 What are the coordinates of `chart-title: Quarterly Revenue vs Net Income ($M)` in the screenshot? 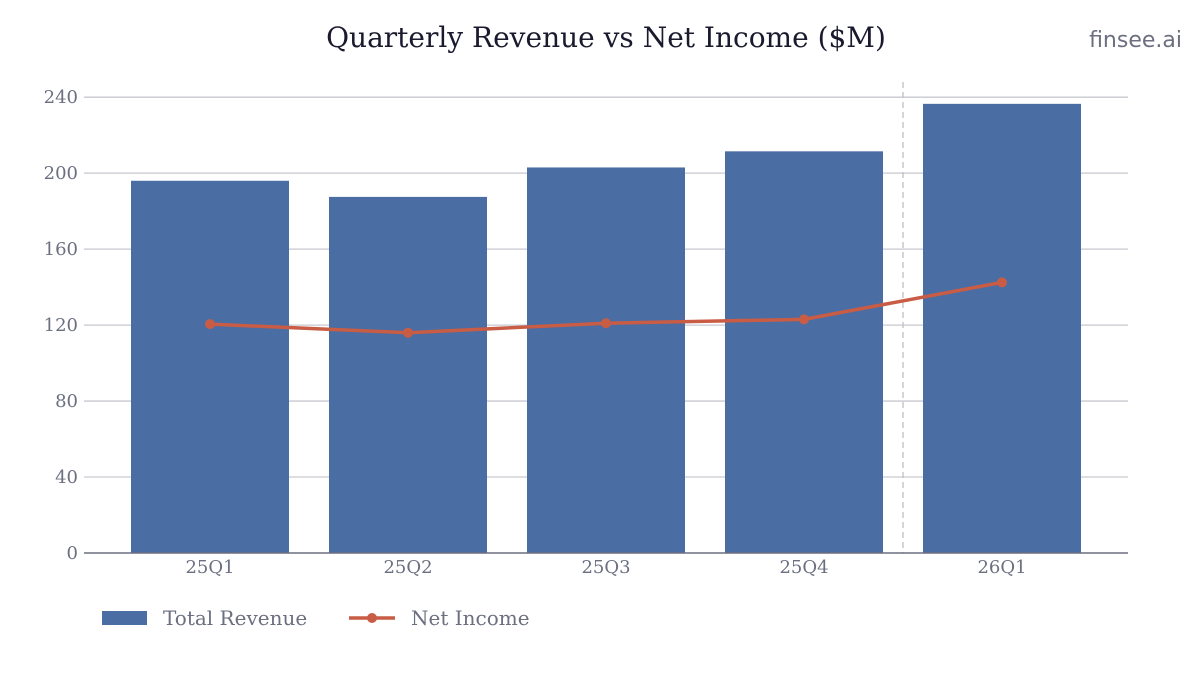 It's located at (606, 37).